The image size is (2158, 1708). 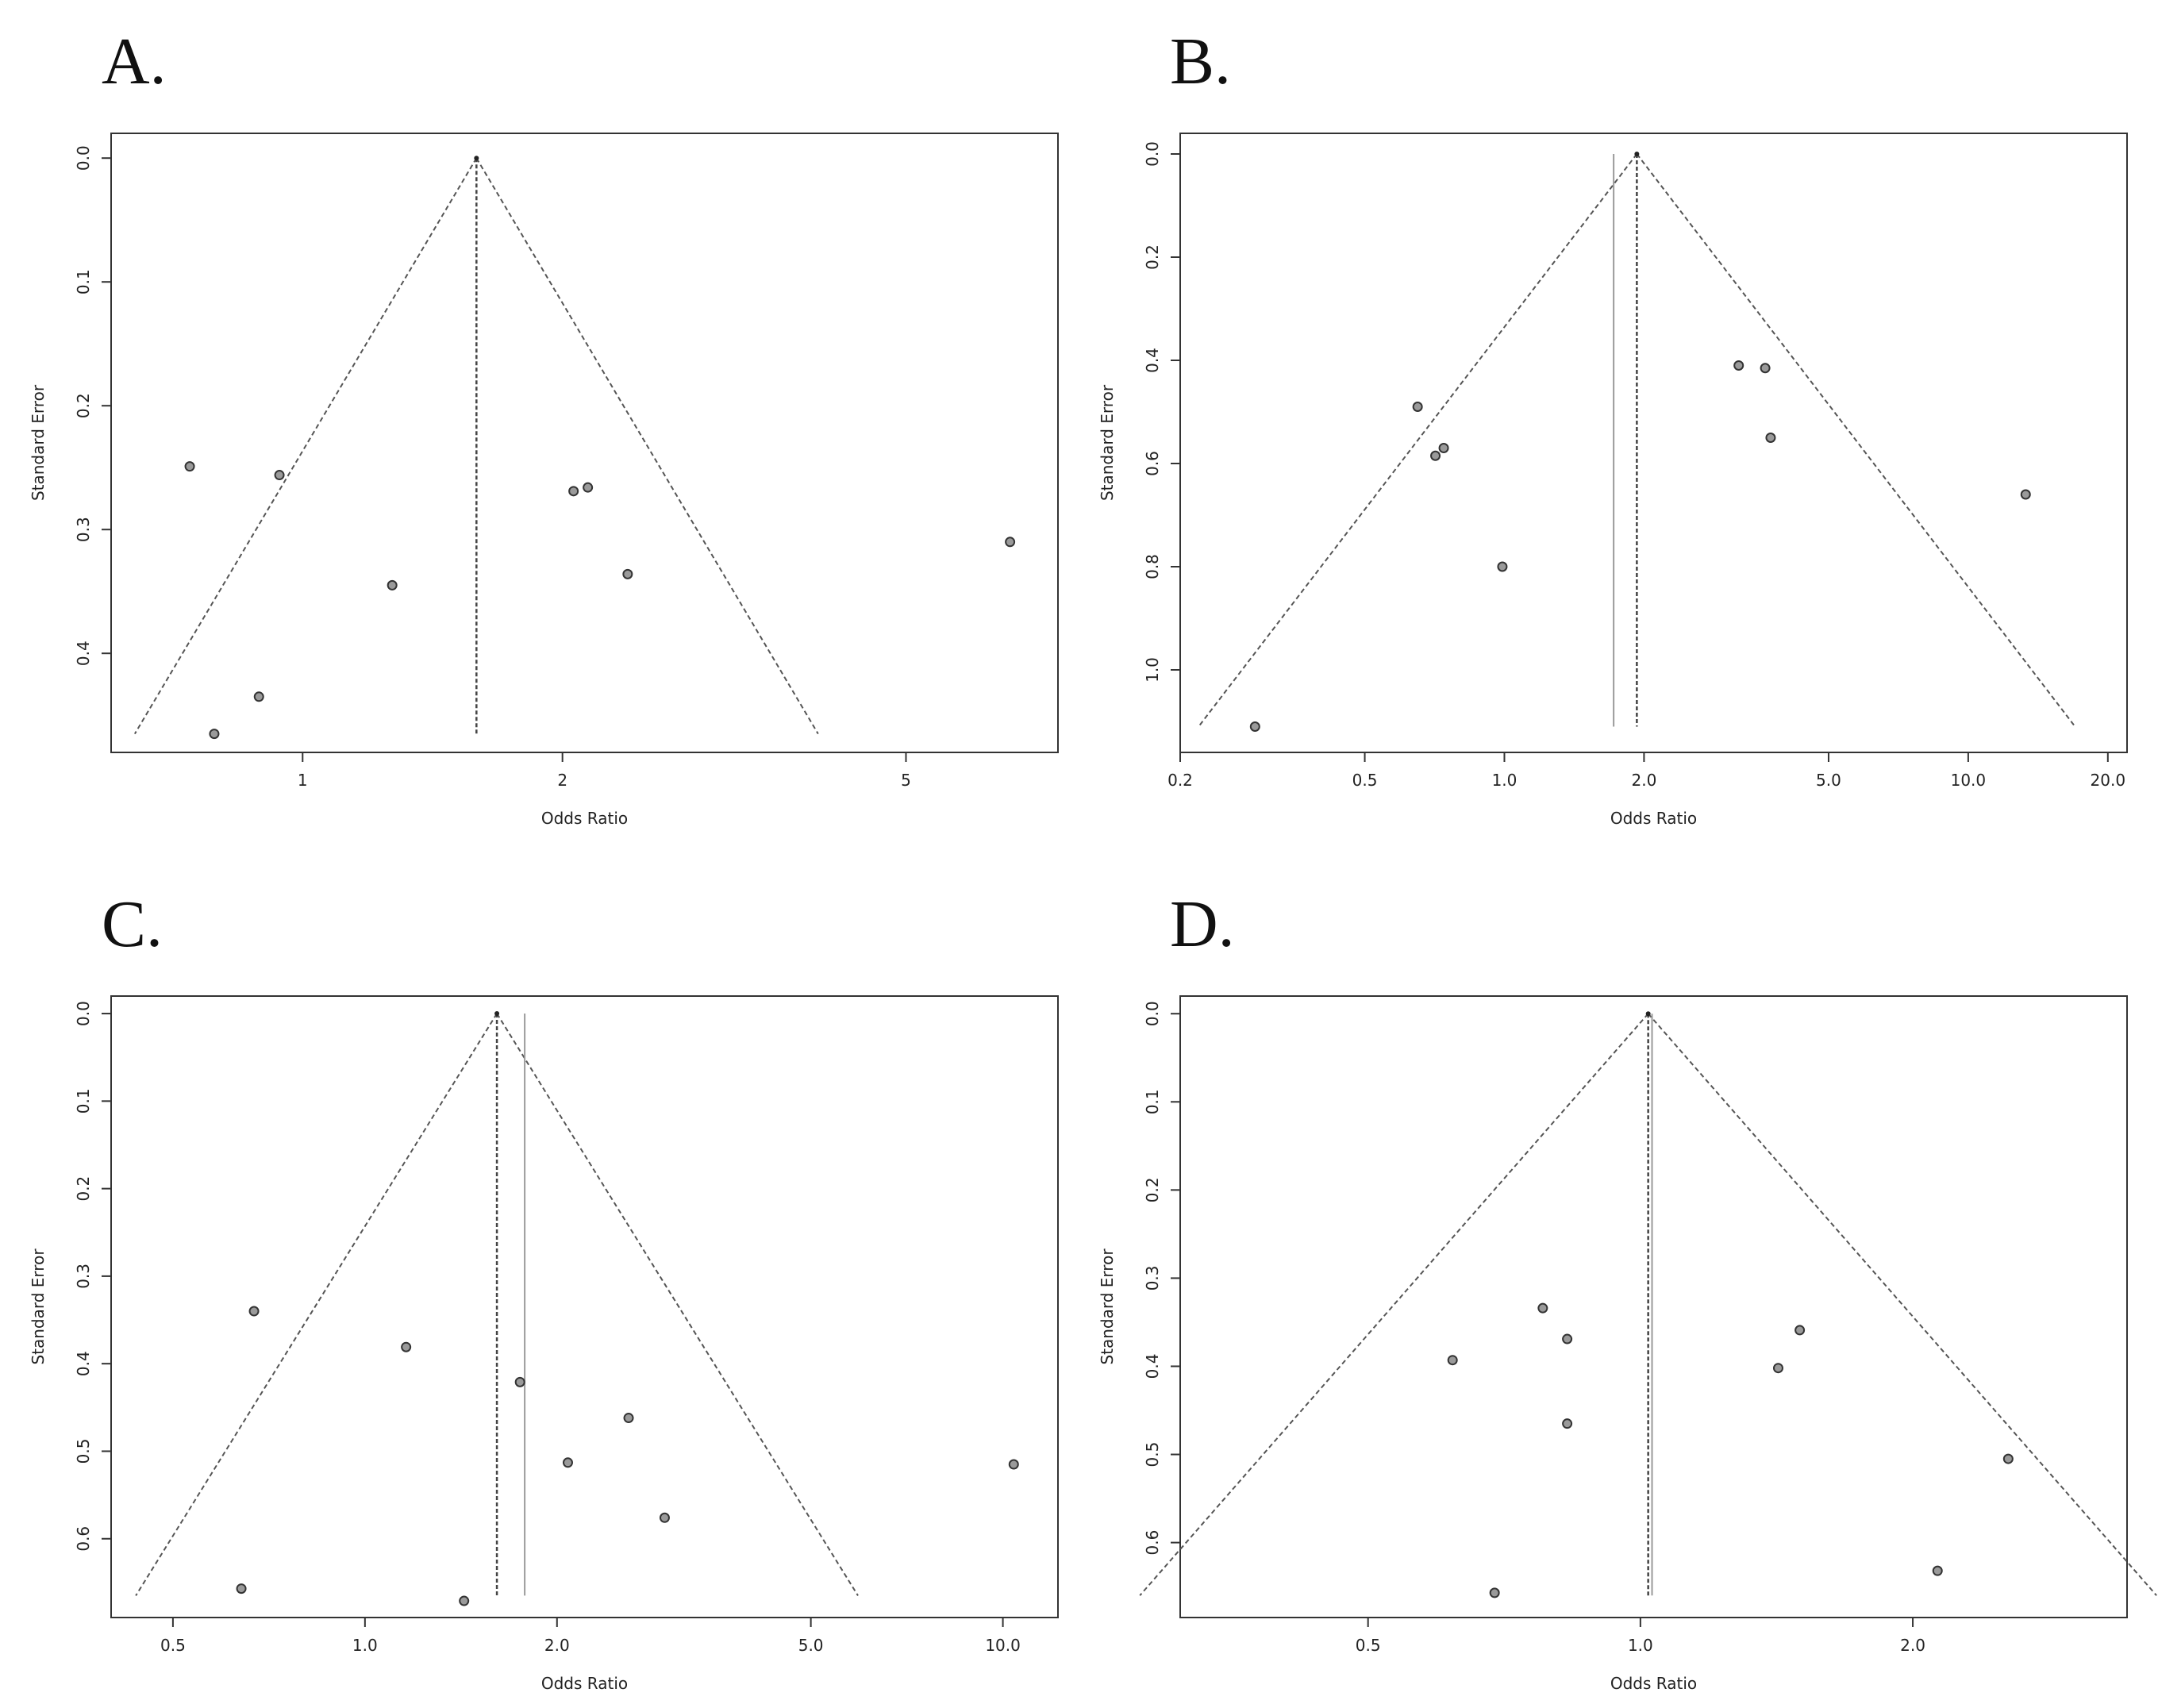 I want to click on x-tick-label: 2, so click(x=562, y=780).